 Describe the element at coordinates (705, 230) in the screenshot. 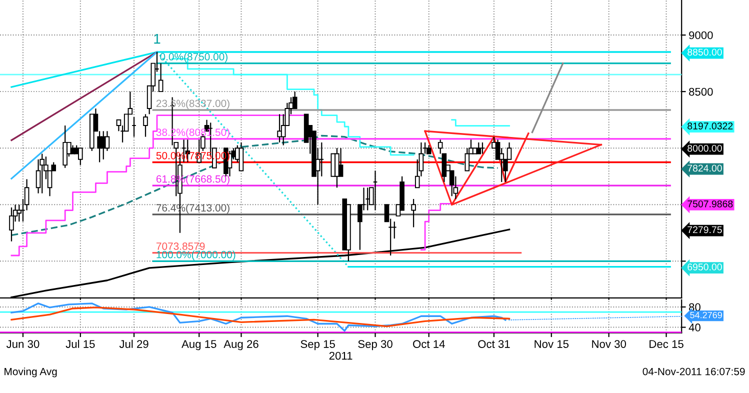

I see `y2-tick-label: 7279.75` at that location.